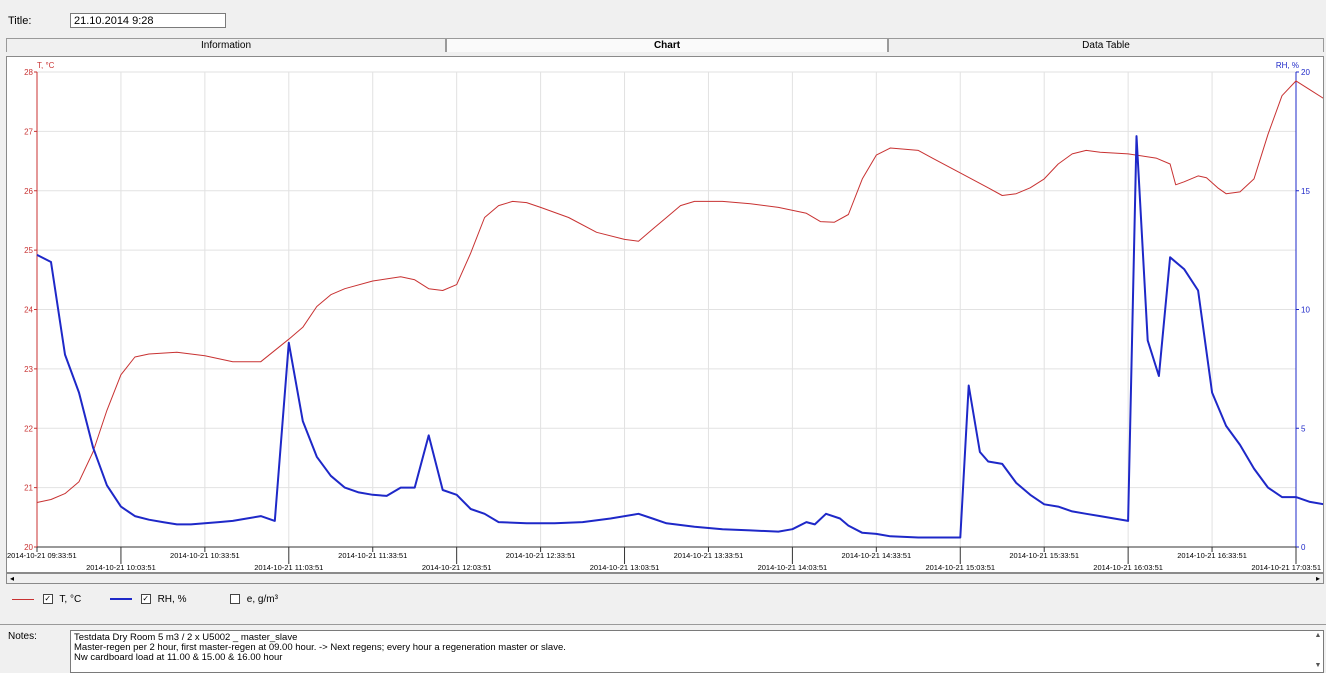 This screenshot has height=673, width=1326. What do you see at coordinates (262, 599) in the screenshot?
I see `legend-label-absolute-humidity: e, g/m³` at bounding box center [262, 599].